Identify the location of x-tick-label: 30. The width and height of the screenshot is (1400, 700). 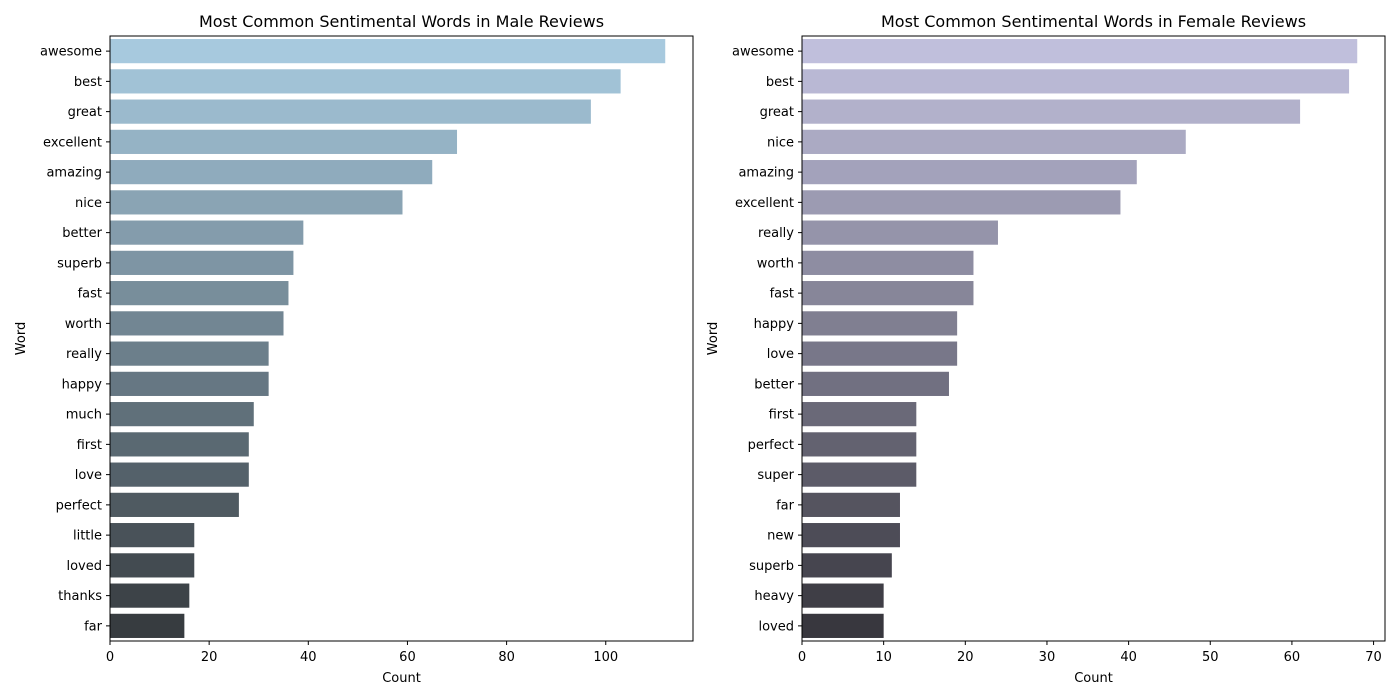
(1047, 657).